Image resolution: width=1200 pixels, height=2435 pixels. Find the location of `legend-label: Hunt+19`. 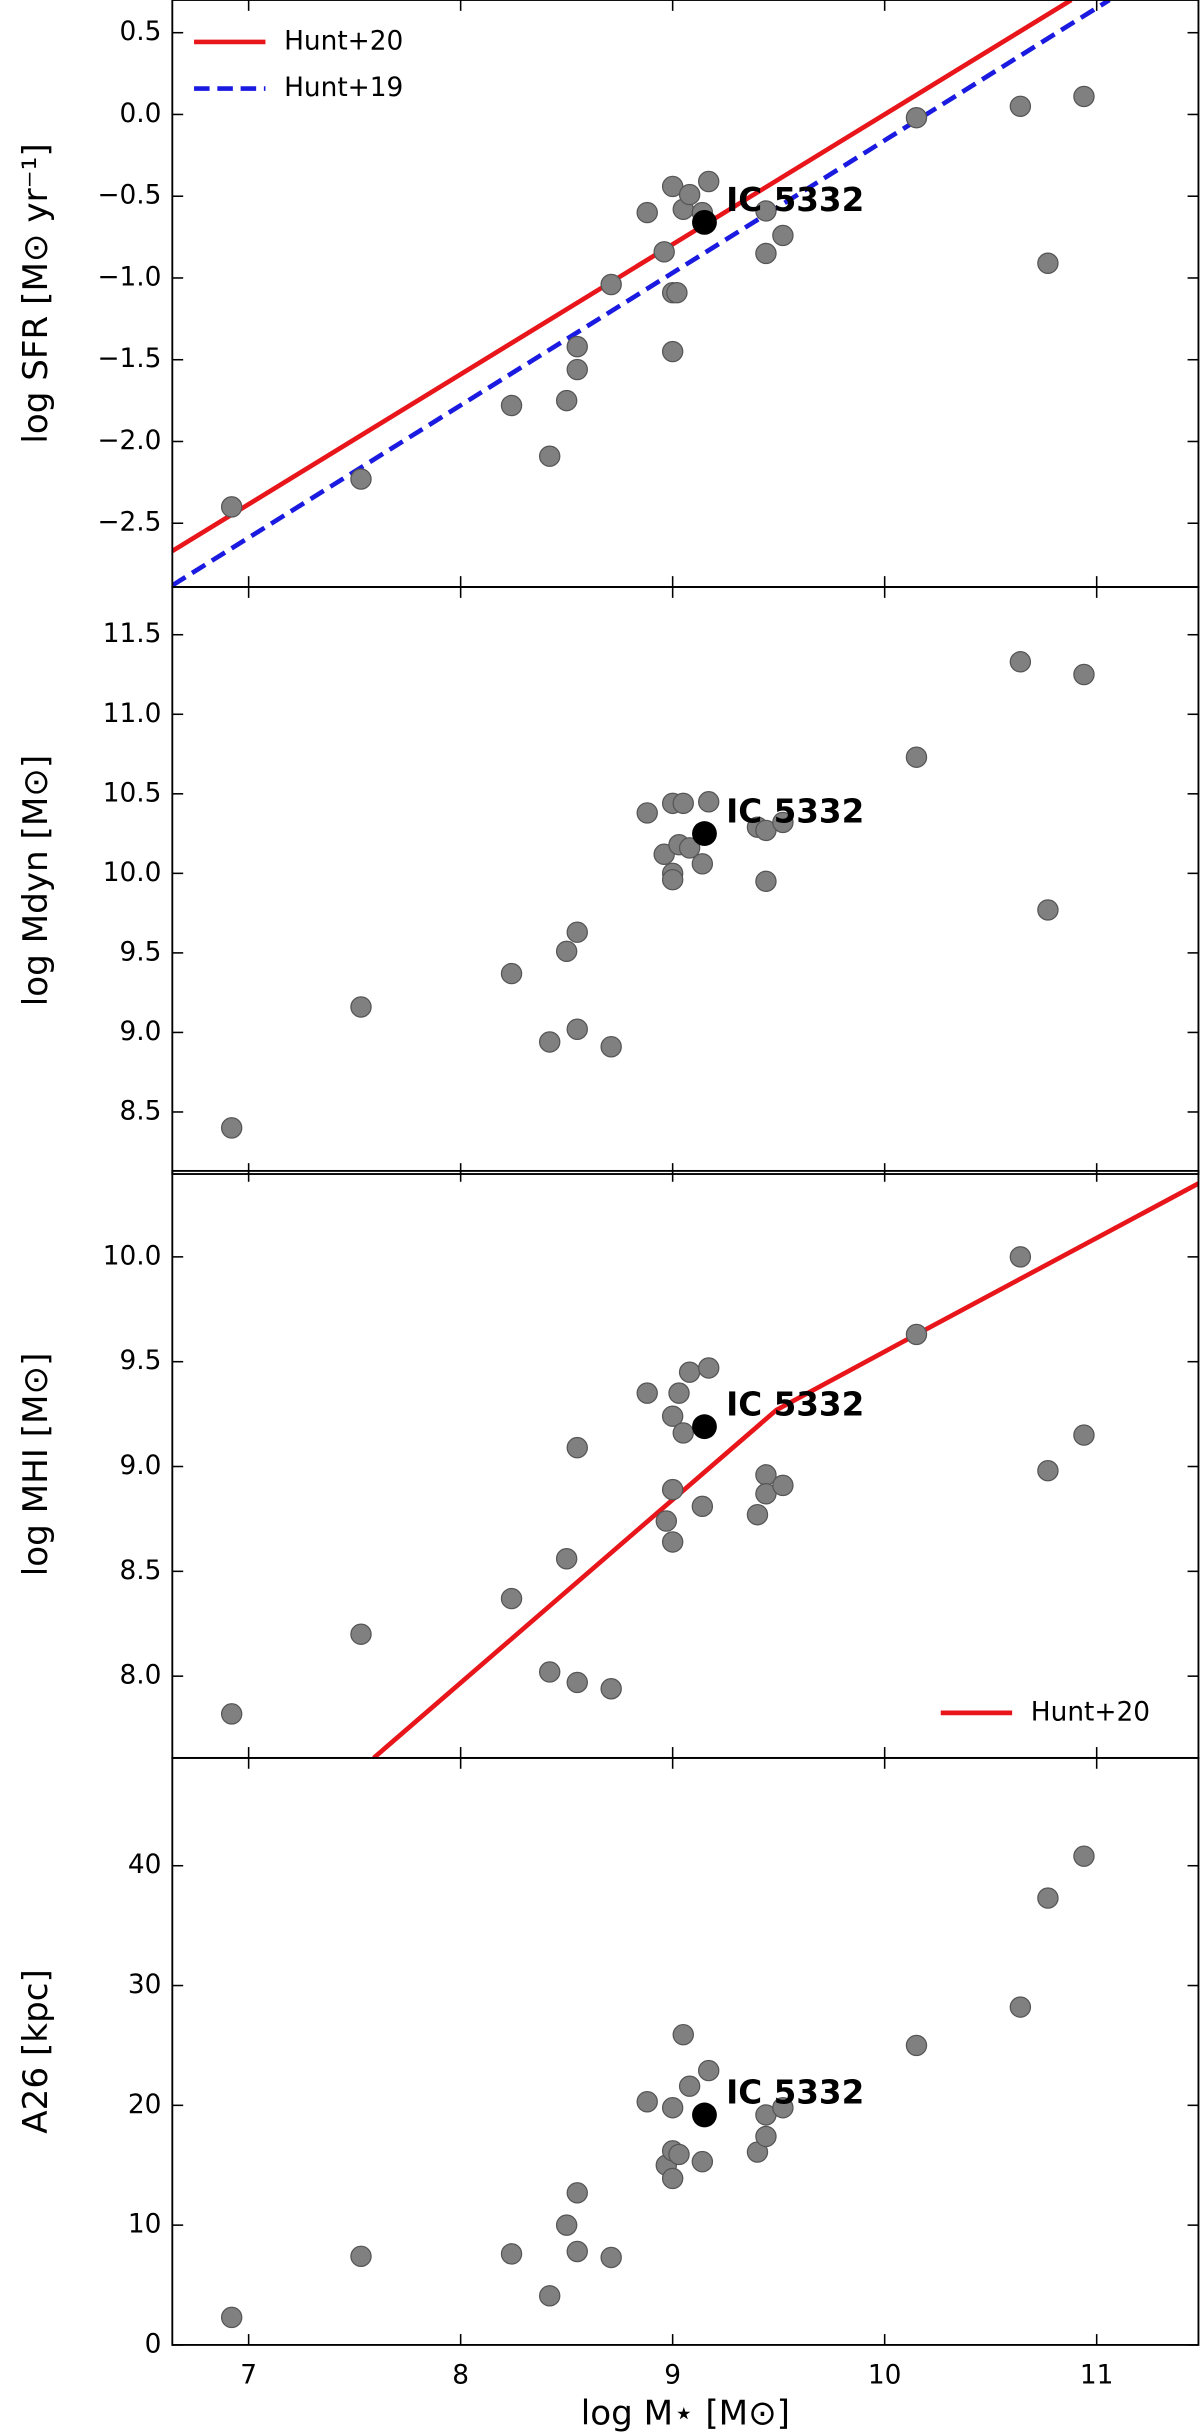

legend-label: Hunt+19 is located at coordinates (343, 88).